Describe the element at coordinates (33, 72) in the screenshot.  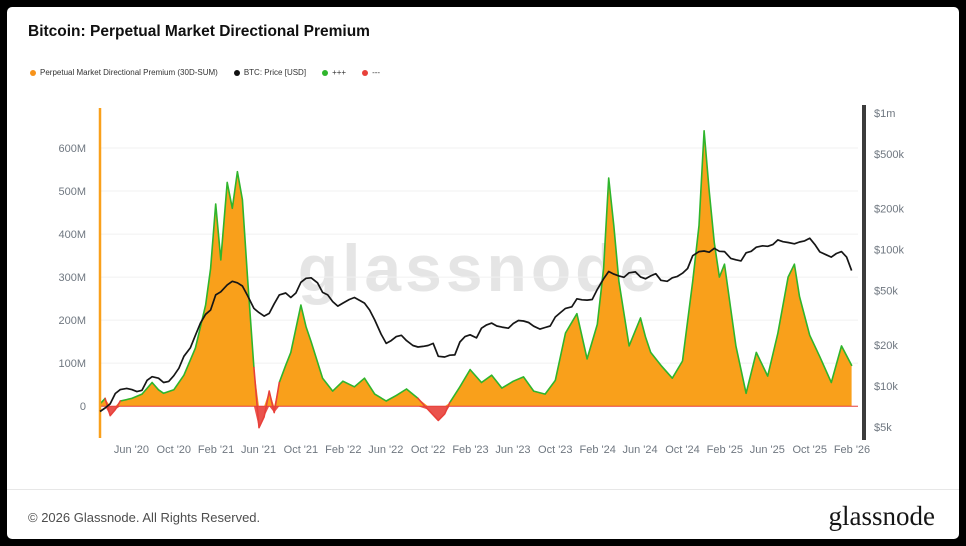
I see `legend-marker-premium-icon` at that location.